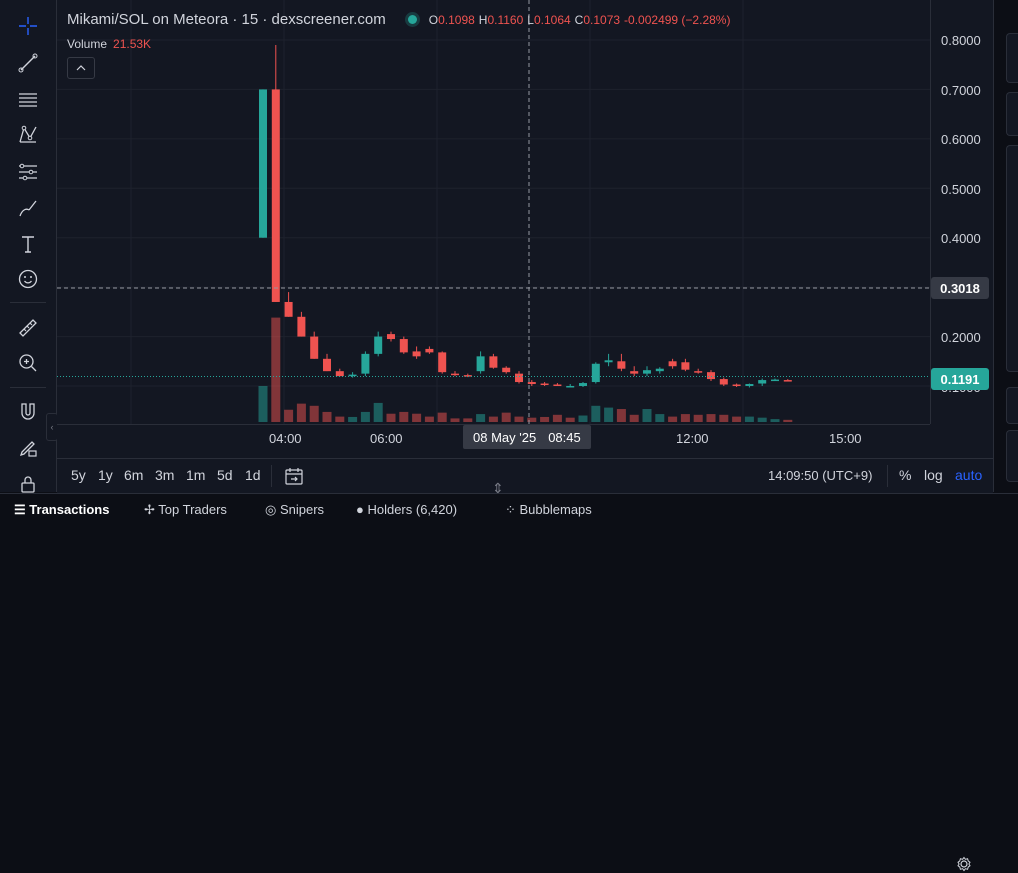  What do you see at coordinates (28, 26) in the screenshot?
I see `crosshair-icon` at bounding box center [28, 26].